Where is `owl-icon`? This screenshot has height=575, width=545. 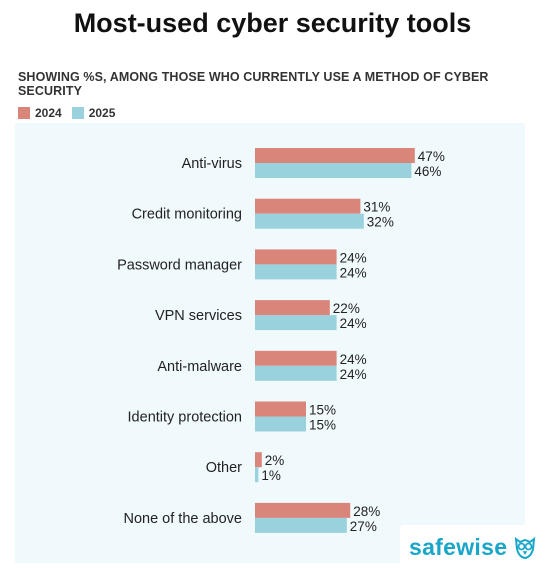
owl-icon is located at coordinates (525, 548).